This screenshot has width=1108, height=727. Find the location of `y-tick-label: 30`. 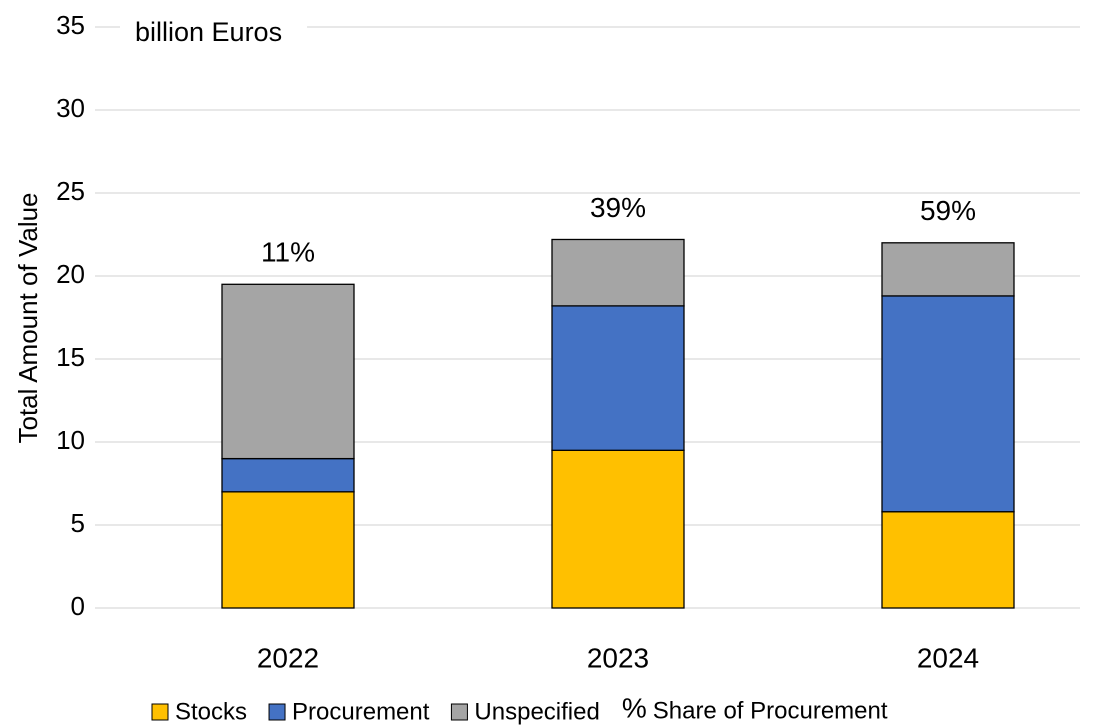

y-tick-label: 30 is located at coordinates (70, 108).